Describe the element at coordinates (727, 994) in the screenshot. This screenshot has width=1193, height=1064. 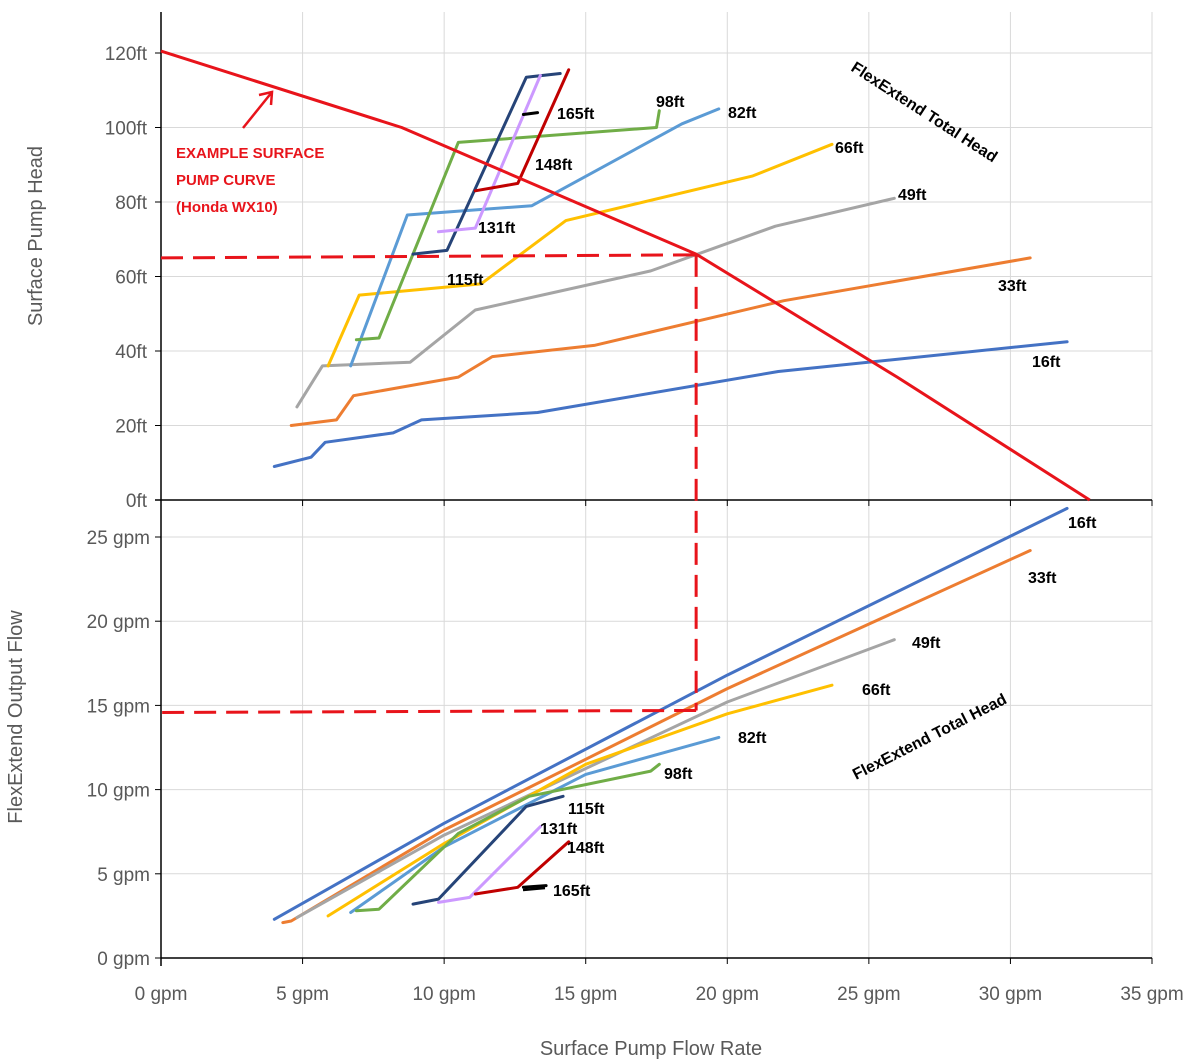
I see `x-tick-label: 20 gpm` at that location.